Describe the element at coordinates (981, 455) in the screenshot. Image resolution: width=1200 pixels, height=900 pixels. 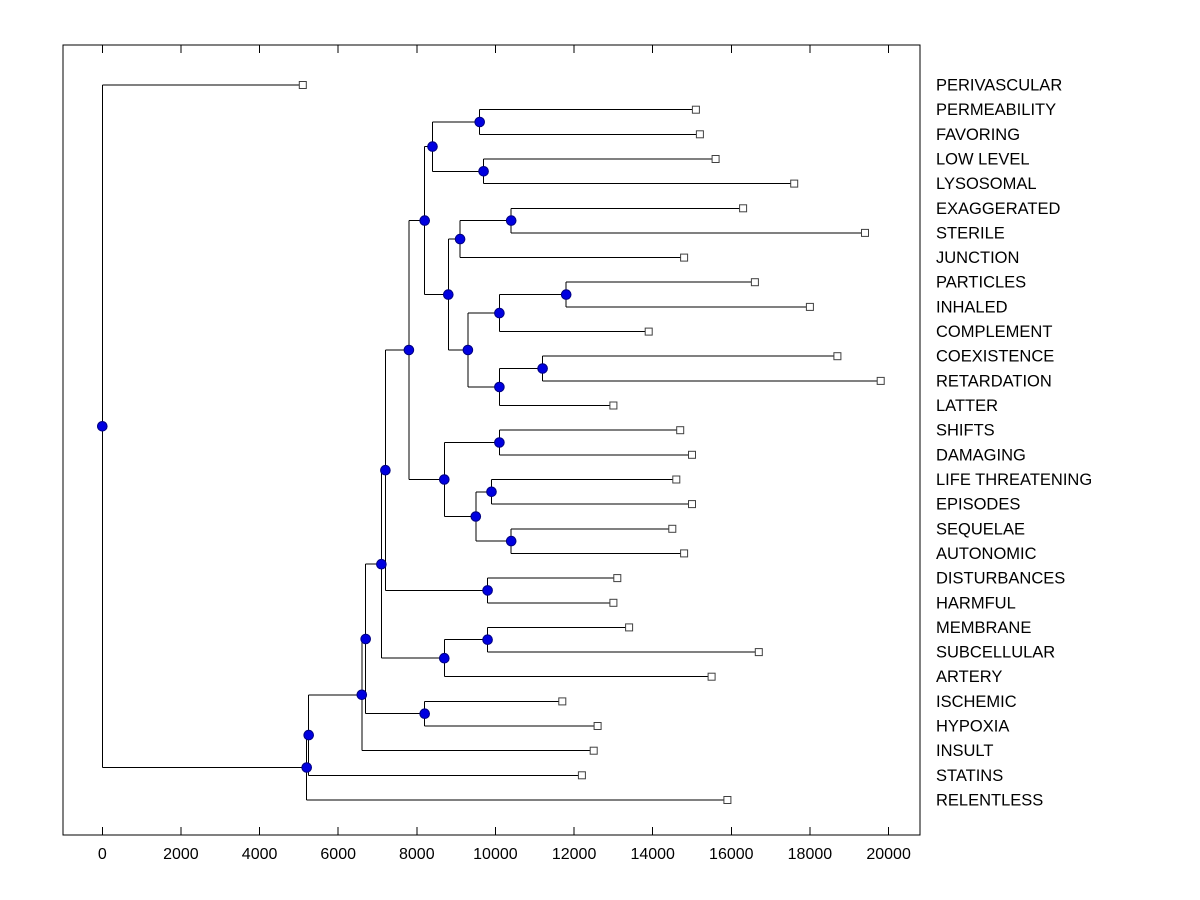
I see `leaf-label: DAMAGING` at that location.